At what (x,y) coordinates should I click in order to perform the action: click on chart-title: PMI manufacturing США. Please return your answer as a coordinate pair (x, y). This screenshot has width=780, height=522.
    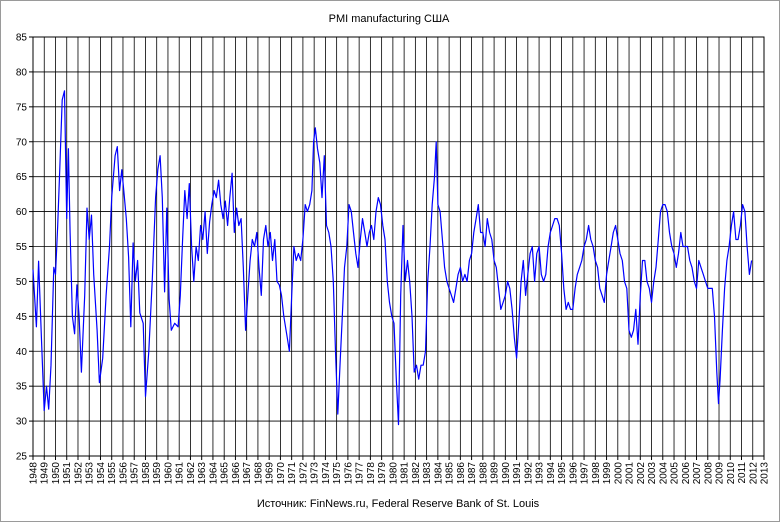
    Looking at the image, I should click on (389, 19).